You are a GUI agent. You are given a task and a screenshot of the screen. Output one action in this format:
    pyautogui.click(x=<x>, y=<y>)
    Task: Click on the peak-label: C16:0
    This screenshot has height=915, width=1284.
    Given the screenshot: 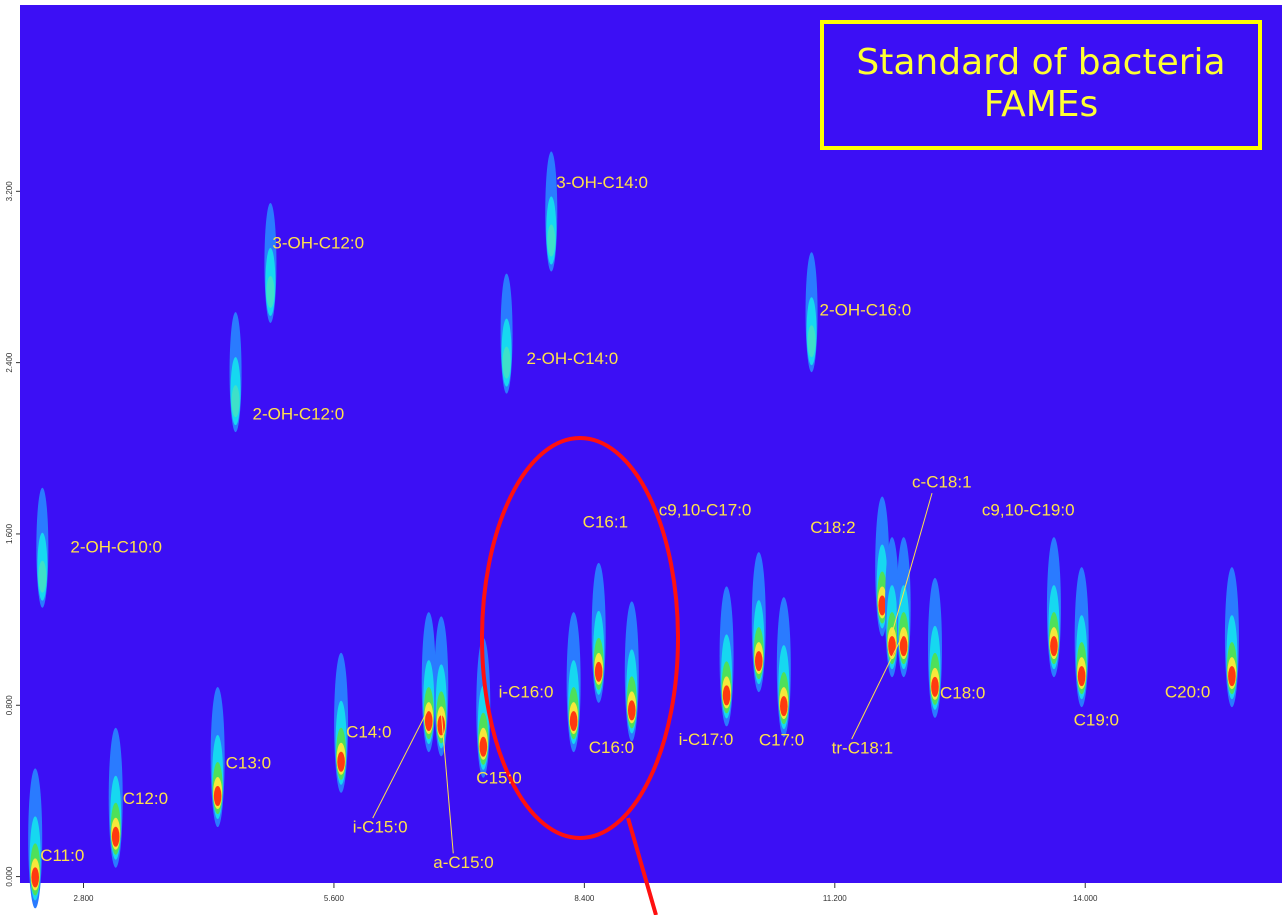 What is the action you would take?
    pyautogui.click(x=611, y=747)
    